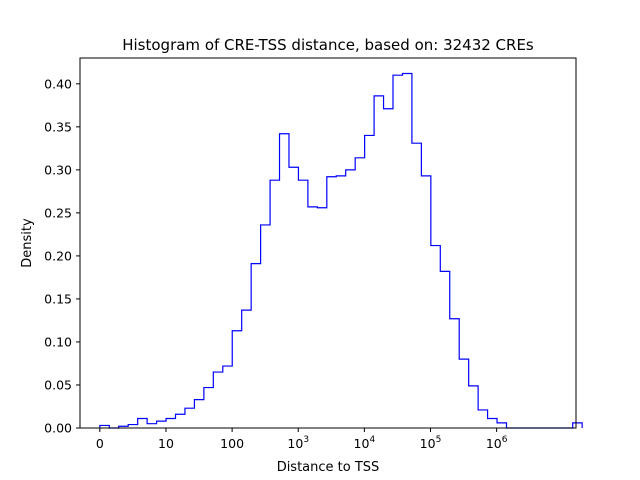 Image resolution: width=640 pixels, height=480 pixels. I want to click on x-tick-label: 10⁵, so click(431, 443).